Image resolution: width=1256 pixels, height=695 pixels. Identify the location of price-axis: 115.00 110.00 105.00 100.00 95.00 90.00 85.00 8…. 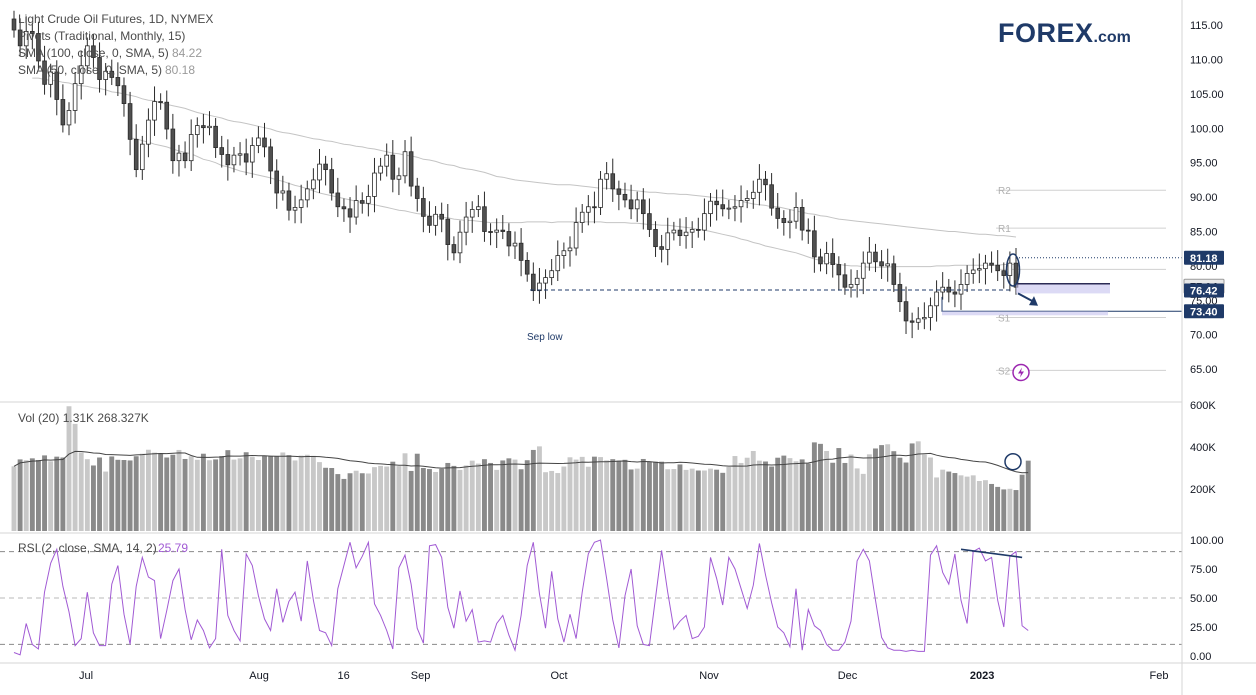
(1204, 341).